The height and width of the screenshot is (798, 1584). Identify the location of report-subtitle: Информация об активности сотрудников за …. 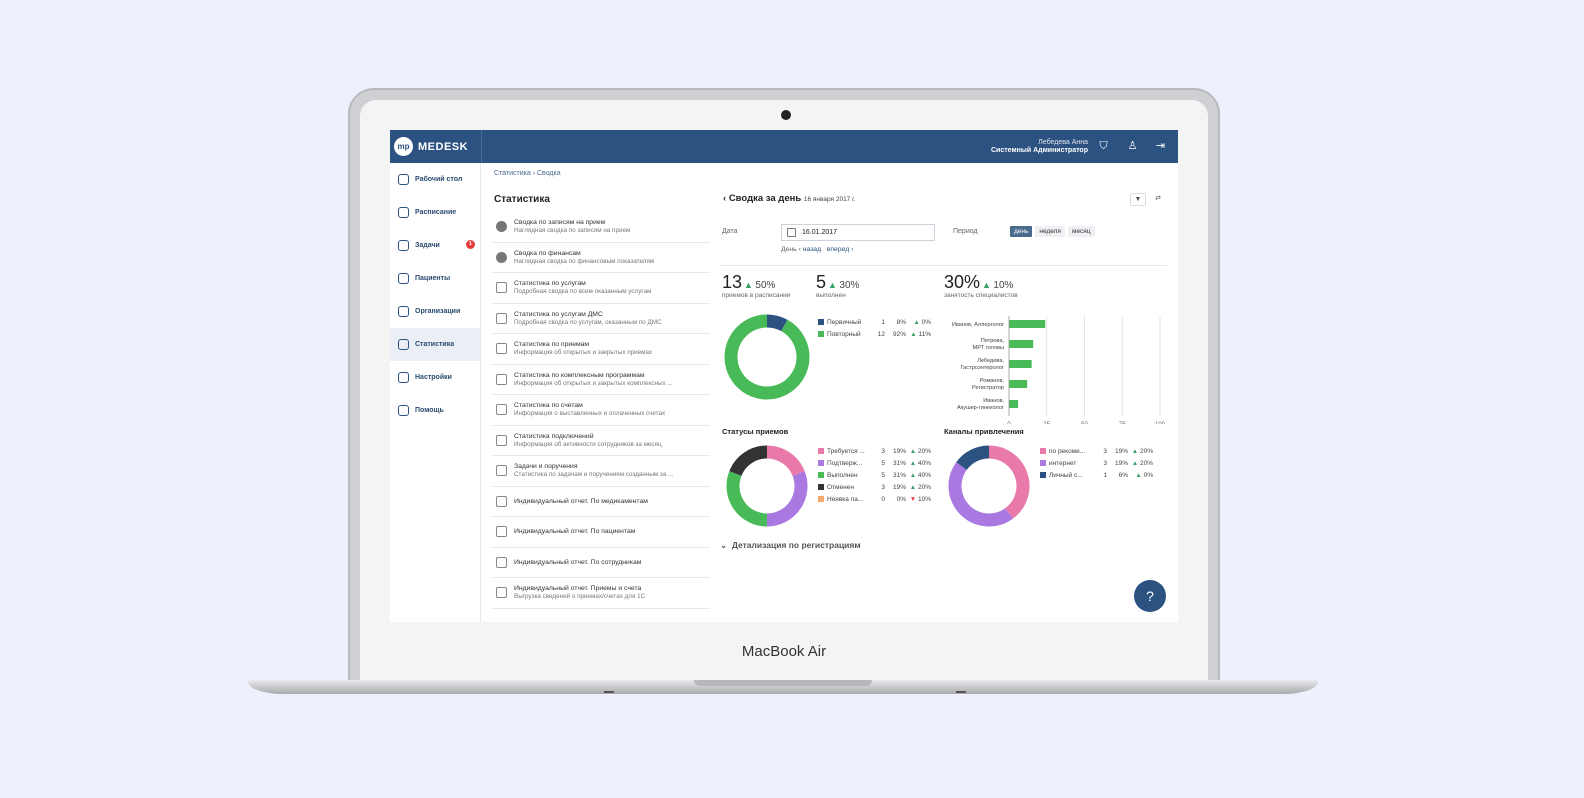
(588, 444).